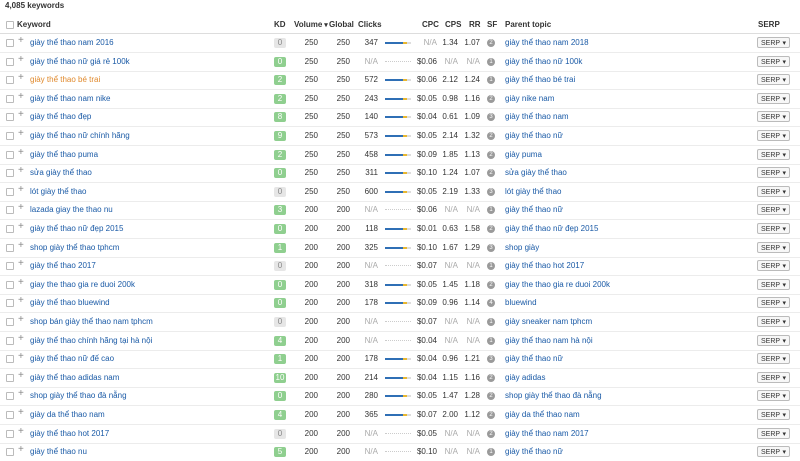  I want to click on keyword-link: giày thể thao adidas nam, so click(75, 377).